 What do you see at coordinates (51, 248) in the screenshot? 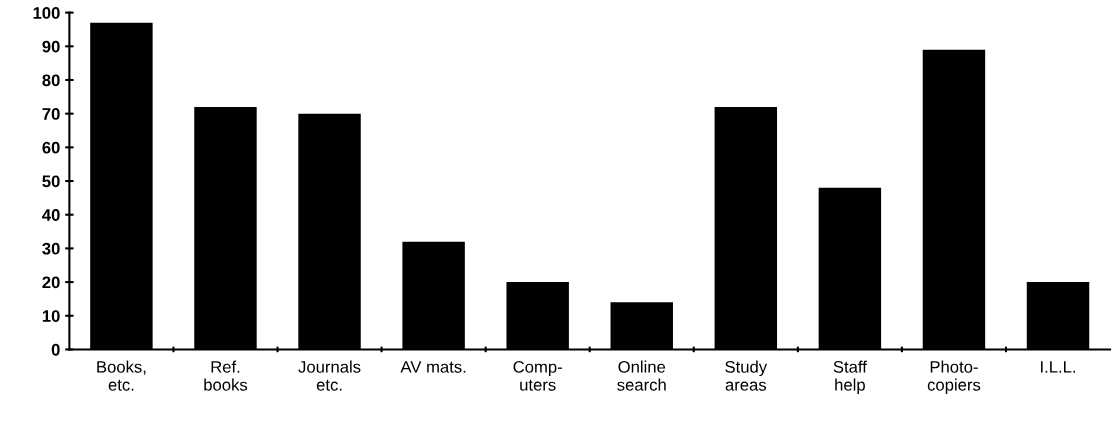
I see `y-tick-label: 30` at bounding box center [51, 248].